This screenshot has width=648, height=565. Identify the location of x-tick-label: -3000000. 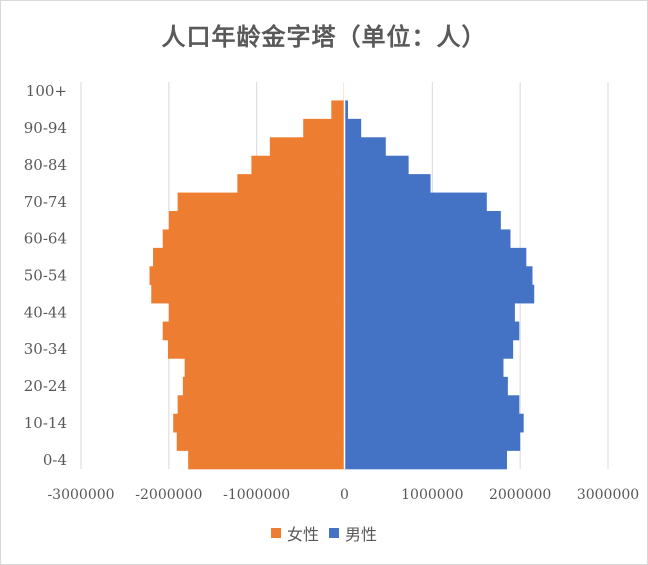
(80, 495).